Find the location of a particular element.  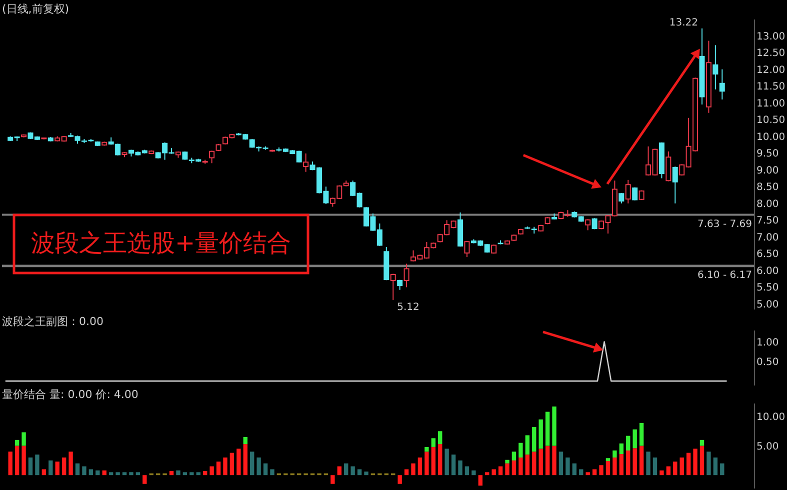

y-tick-label: 9.50 is located at coordinates (767, 154).